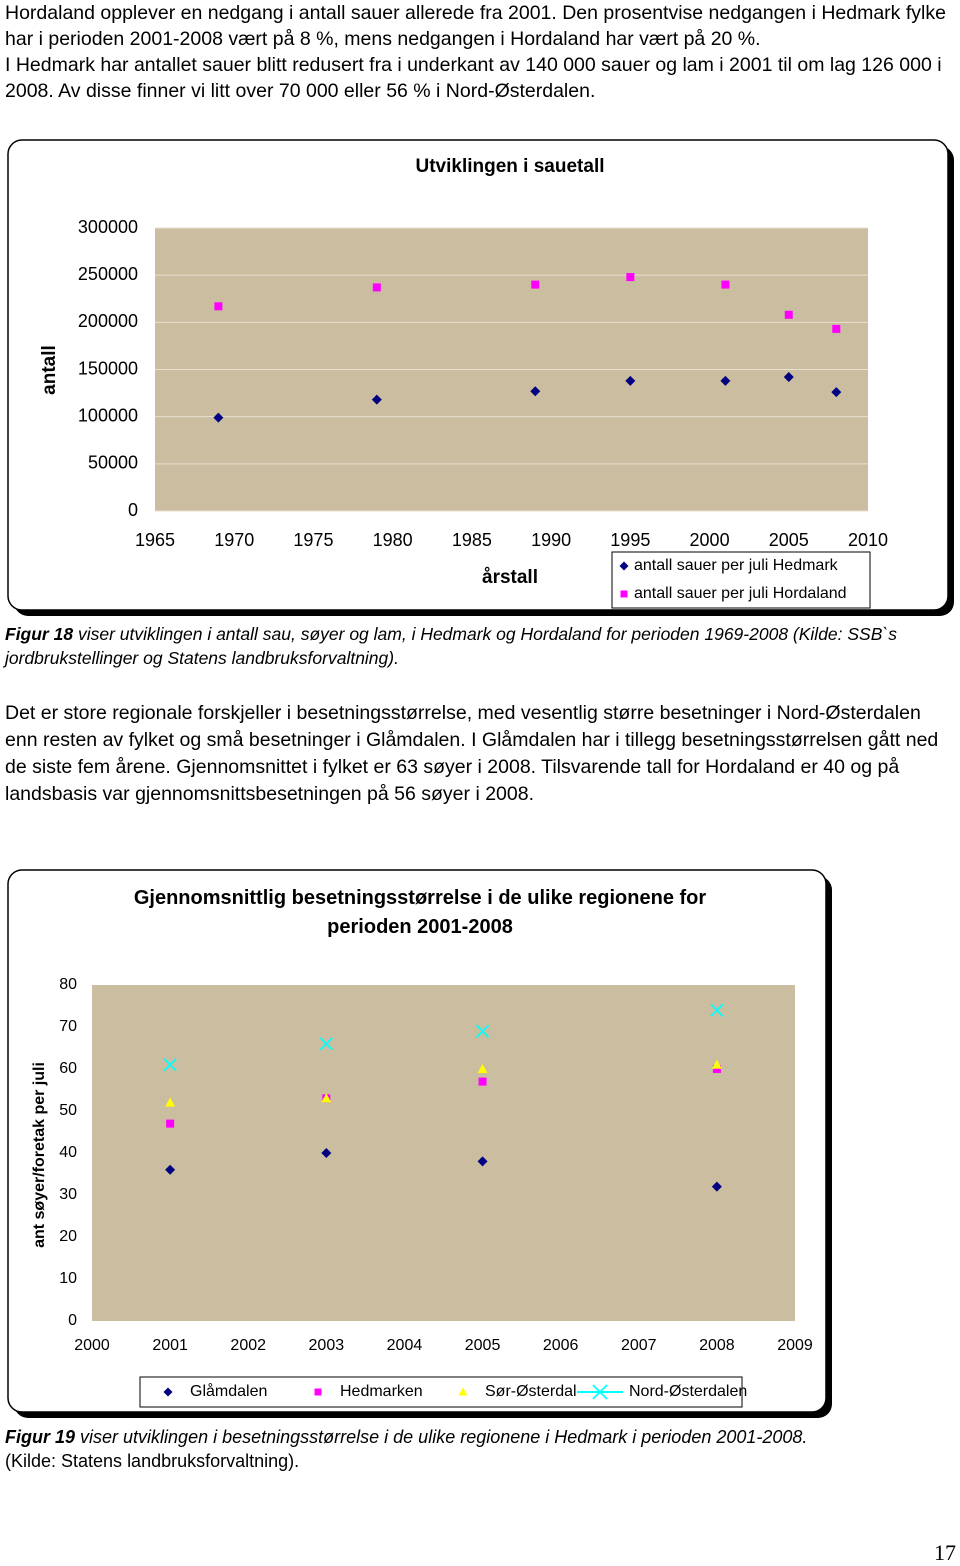  Describe the element at coordinates (39, 634) in the screenshot. I see `caption-label: Figur 18` at that location.